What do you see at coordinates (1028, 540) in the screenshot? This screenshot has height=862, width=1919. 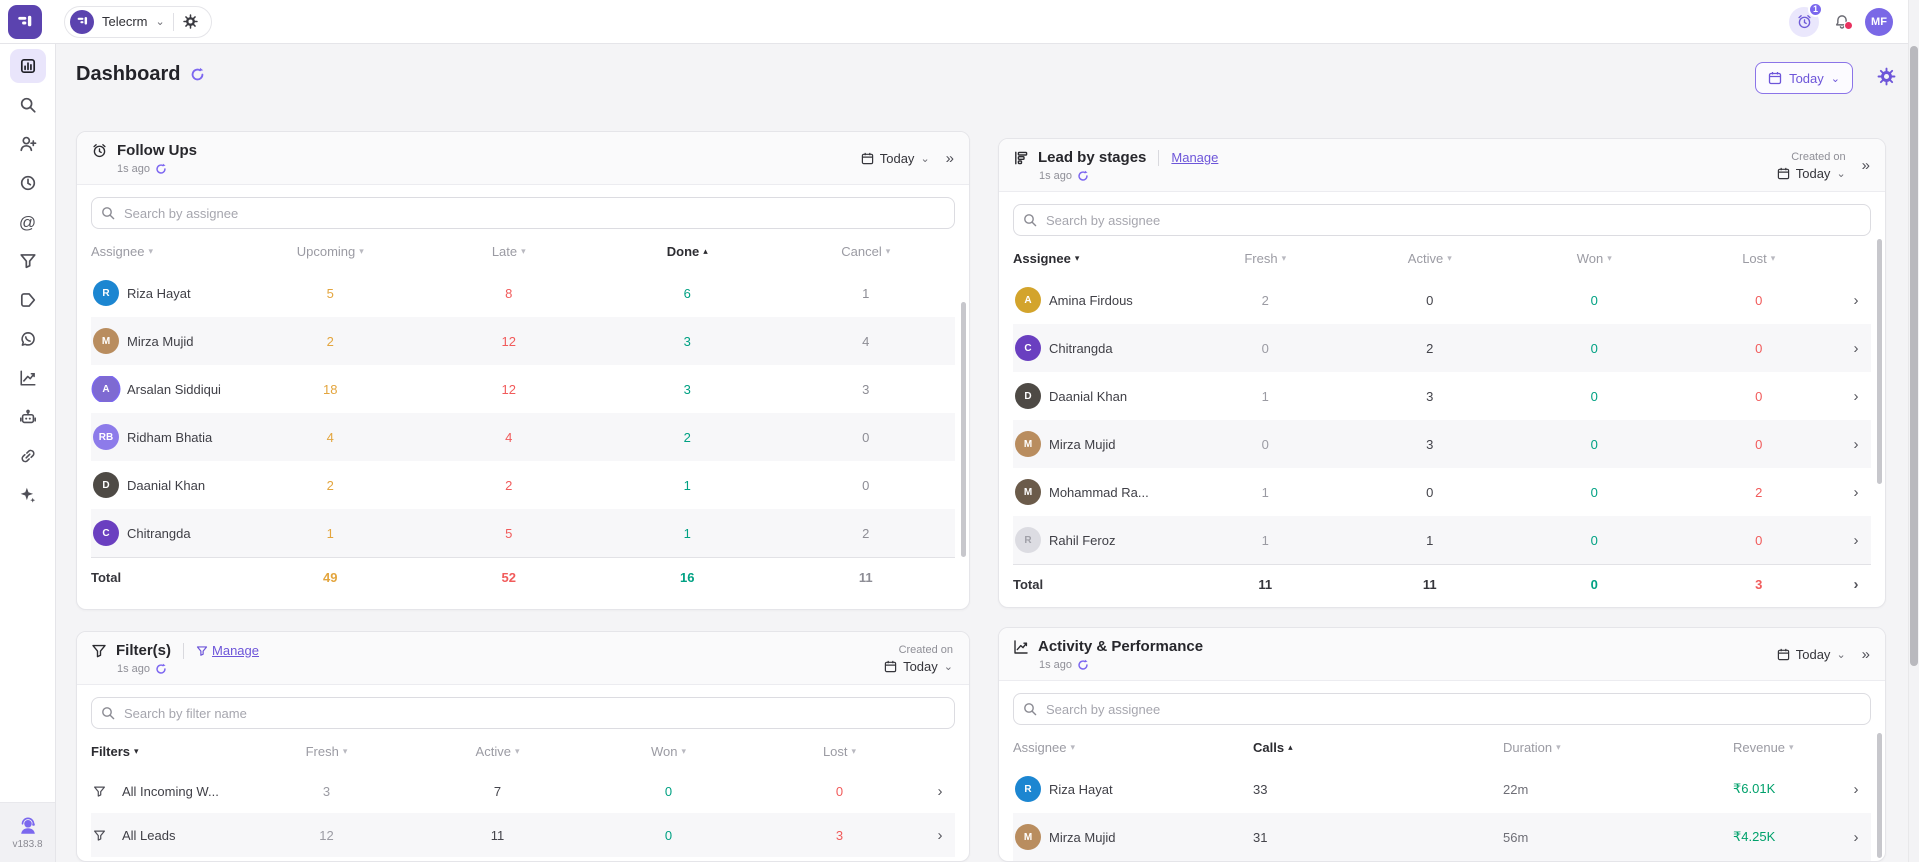 I see `avatar: R` at bounding box center [1028, 540].